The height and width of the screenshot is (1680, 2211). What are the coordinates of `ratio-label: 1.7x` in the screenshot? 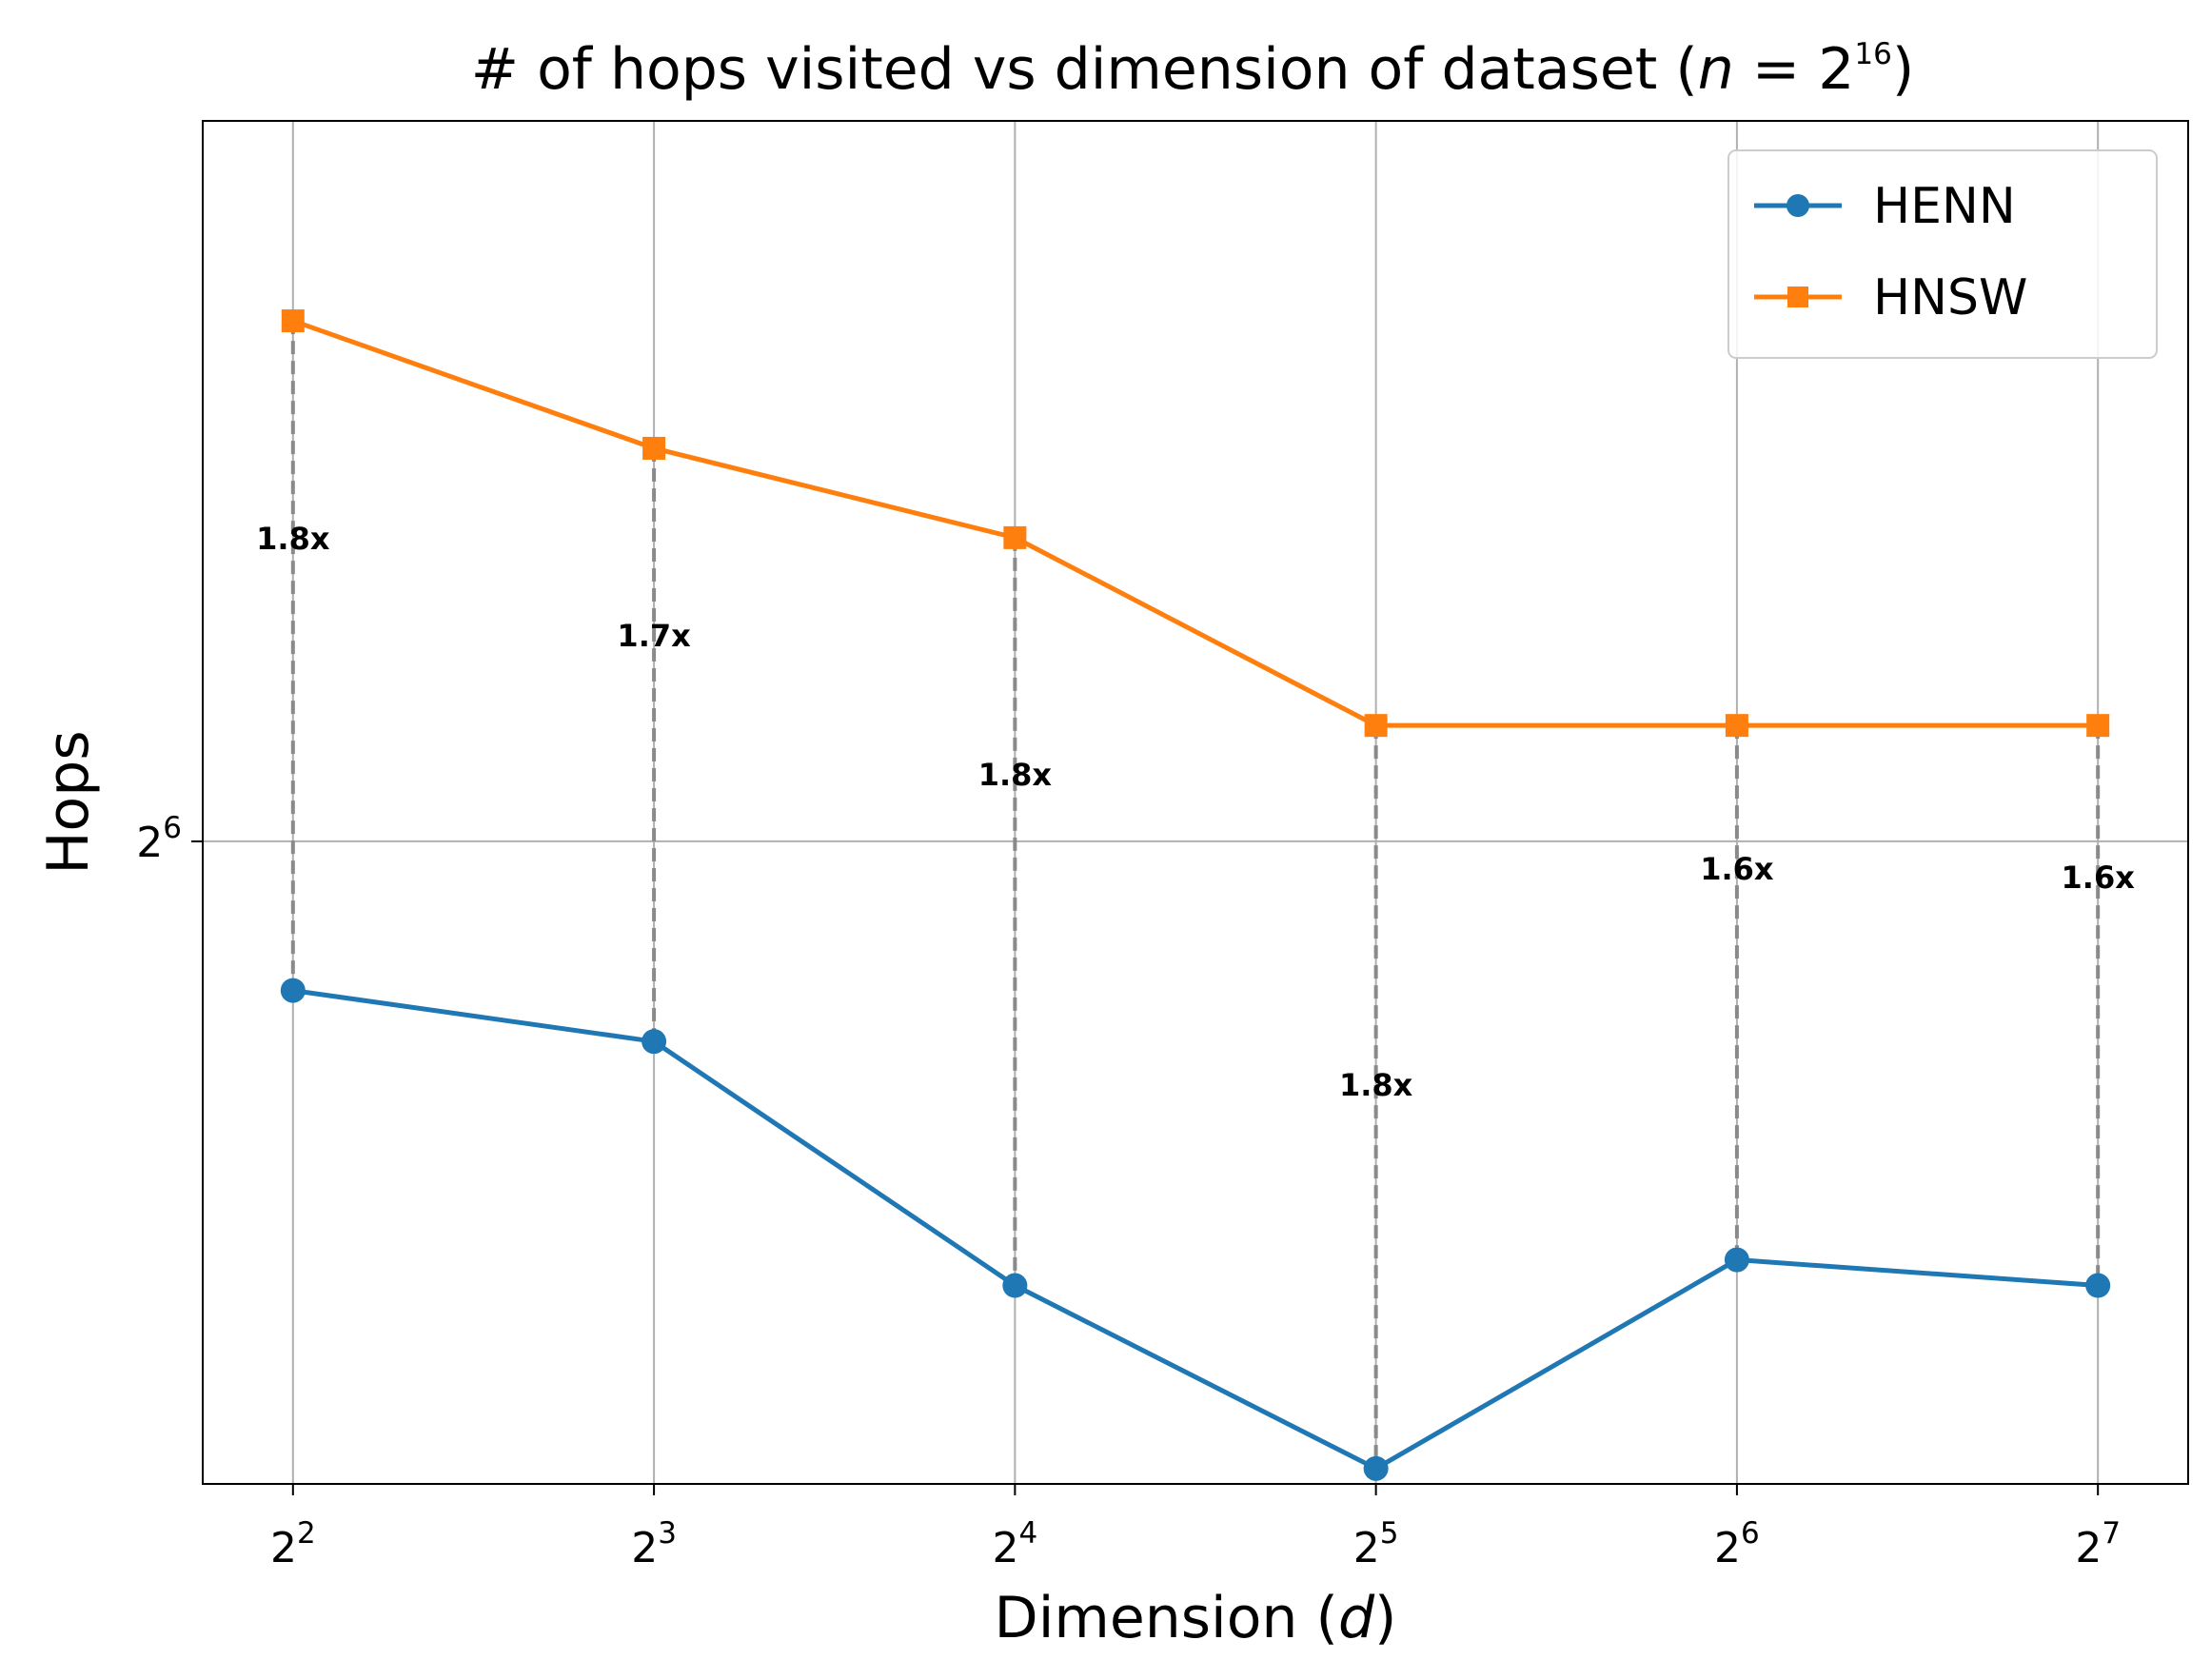 It's located at (654, 636).